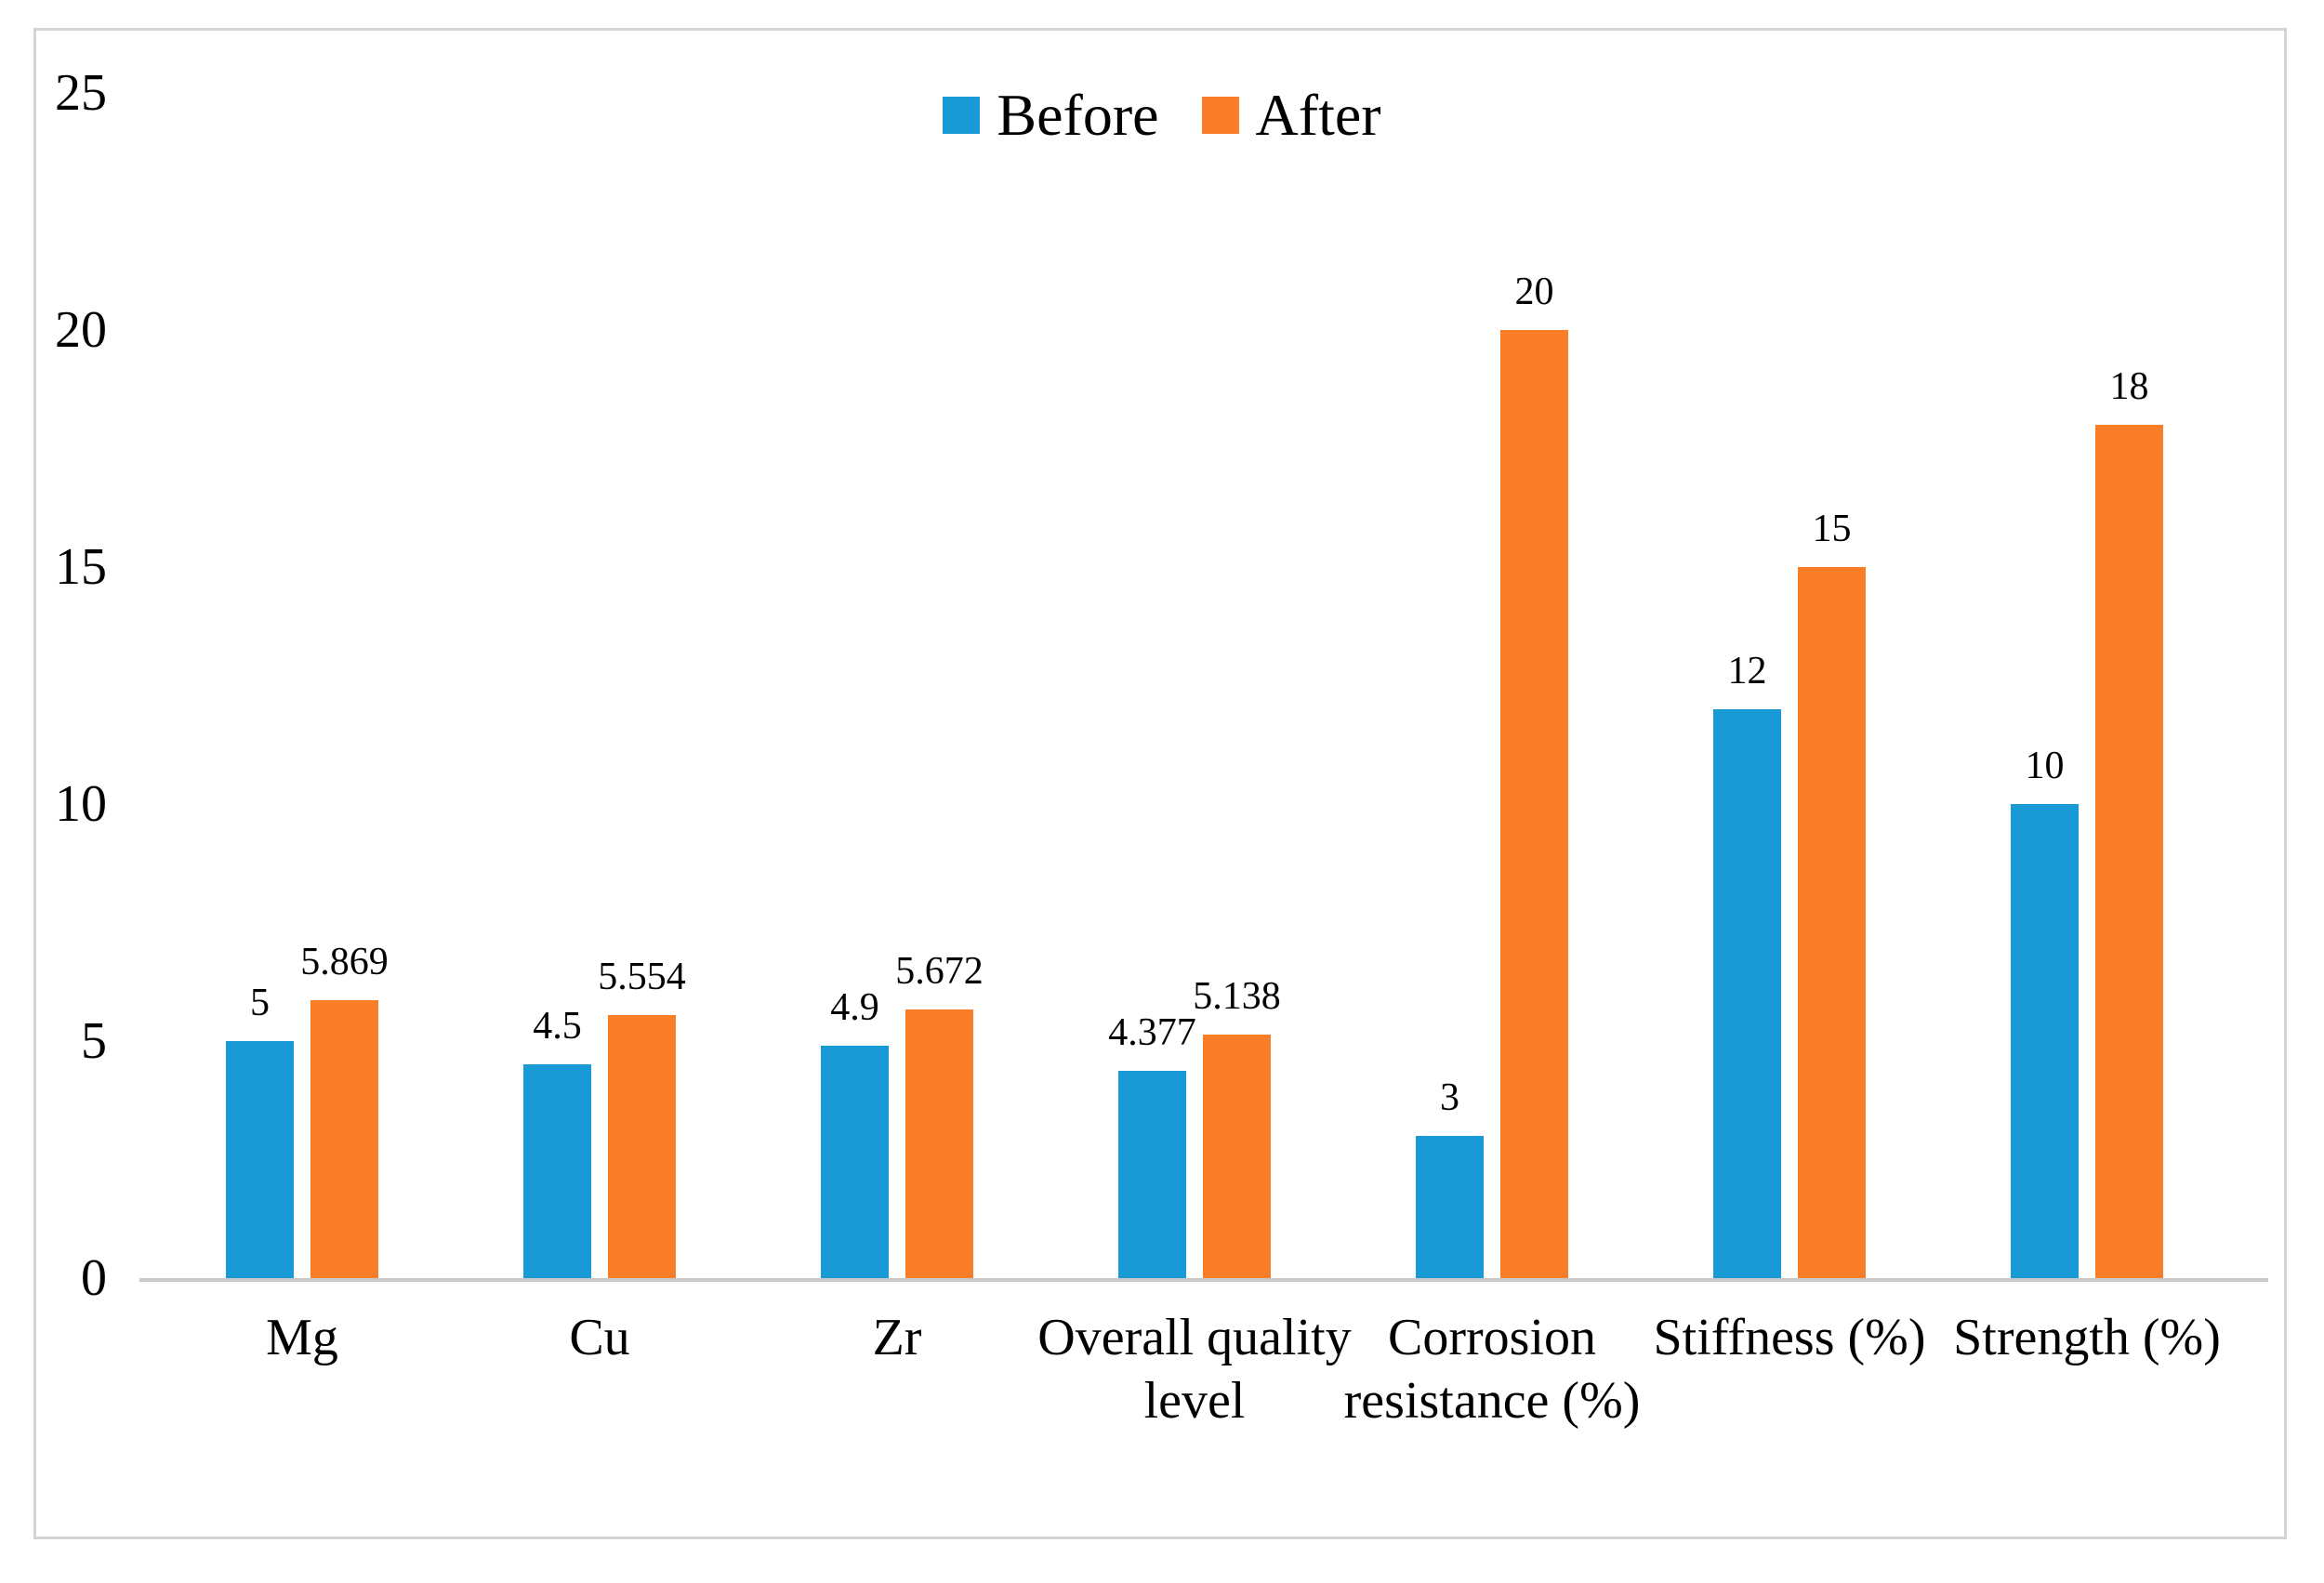  What do you see at coordinates (260, 1159) in the screenshot?
I see `bar-before-mg` at bounding box center [260, 1159].